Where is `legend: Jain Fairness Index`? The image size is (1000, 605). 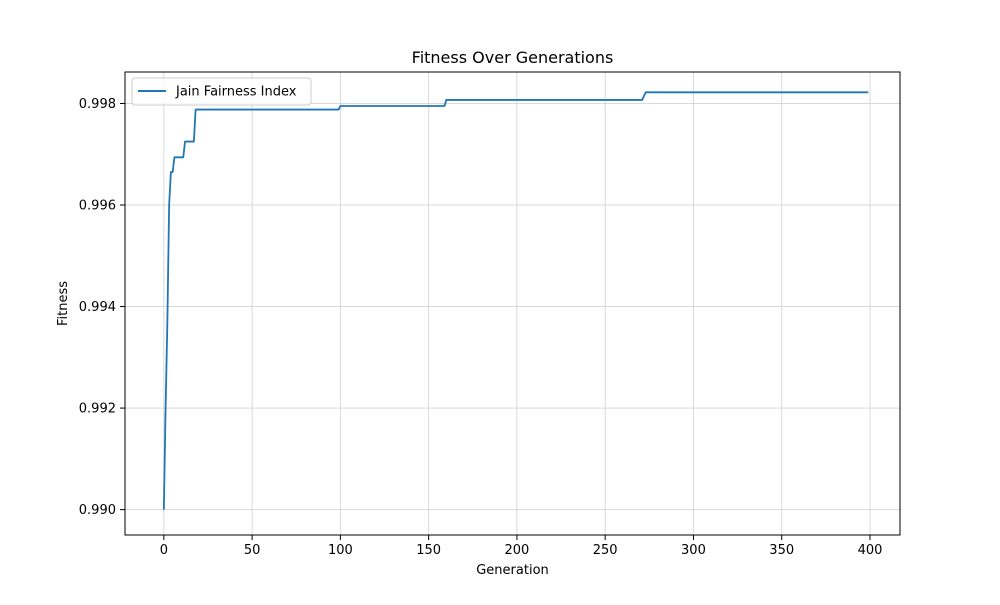
legend: Jain Fairness Index is located at coordinates (221, 91).